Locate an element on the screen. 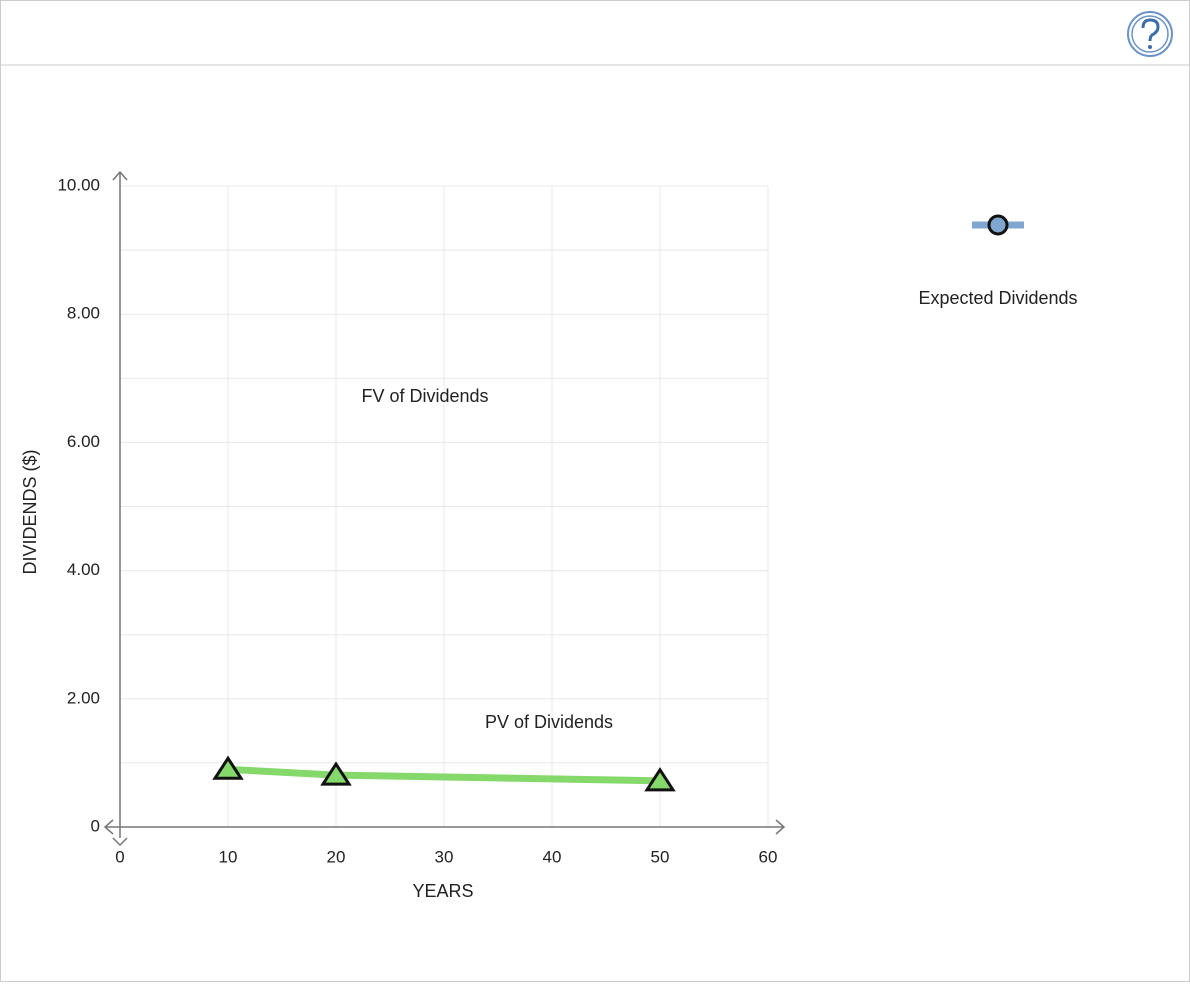 Image resolution: width=1190 pixels, height=987 pixels. x-axis-label: YEARS is located at coordinates (442, 891).